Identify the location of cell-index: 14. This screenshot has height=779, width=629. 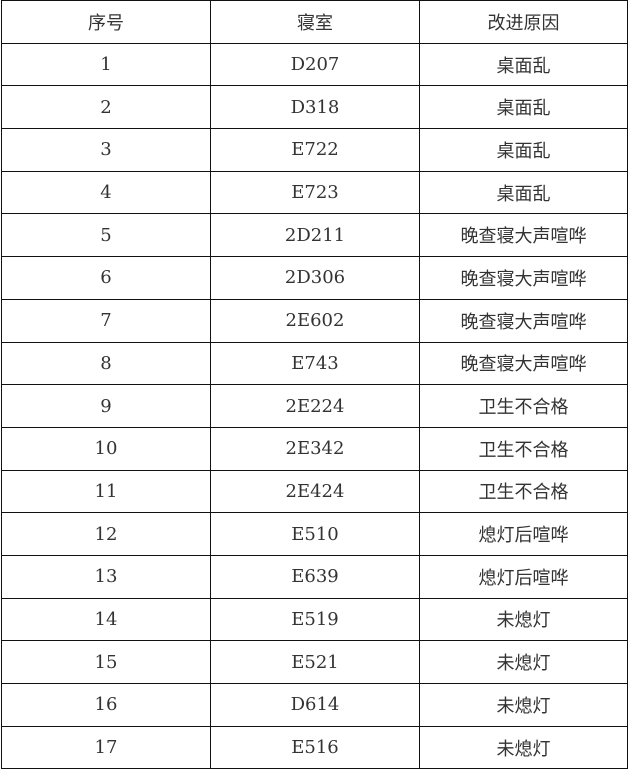
(106, 619).